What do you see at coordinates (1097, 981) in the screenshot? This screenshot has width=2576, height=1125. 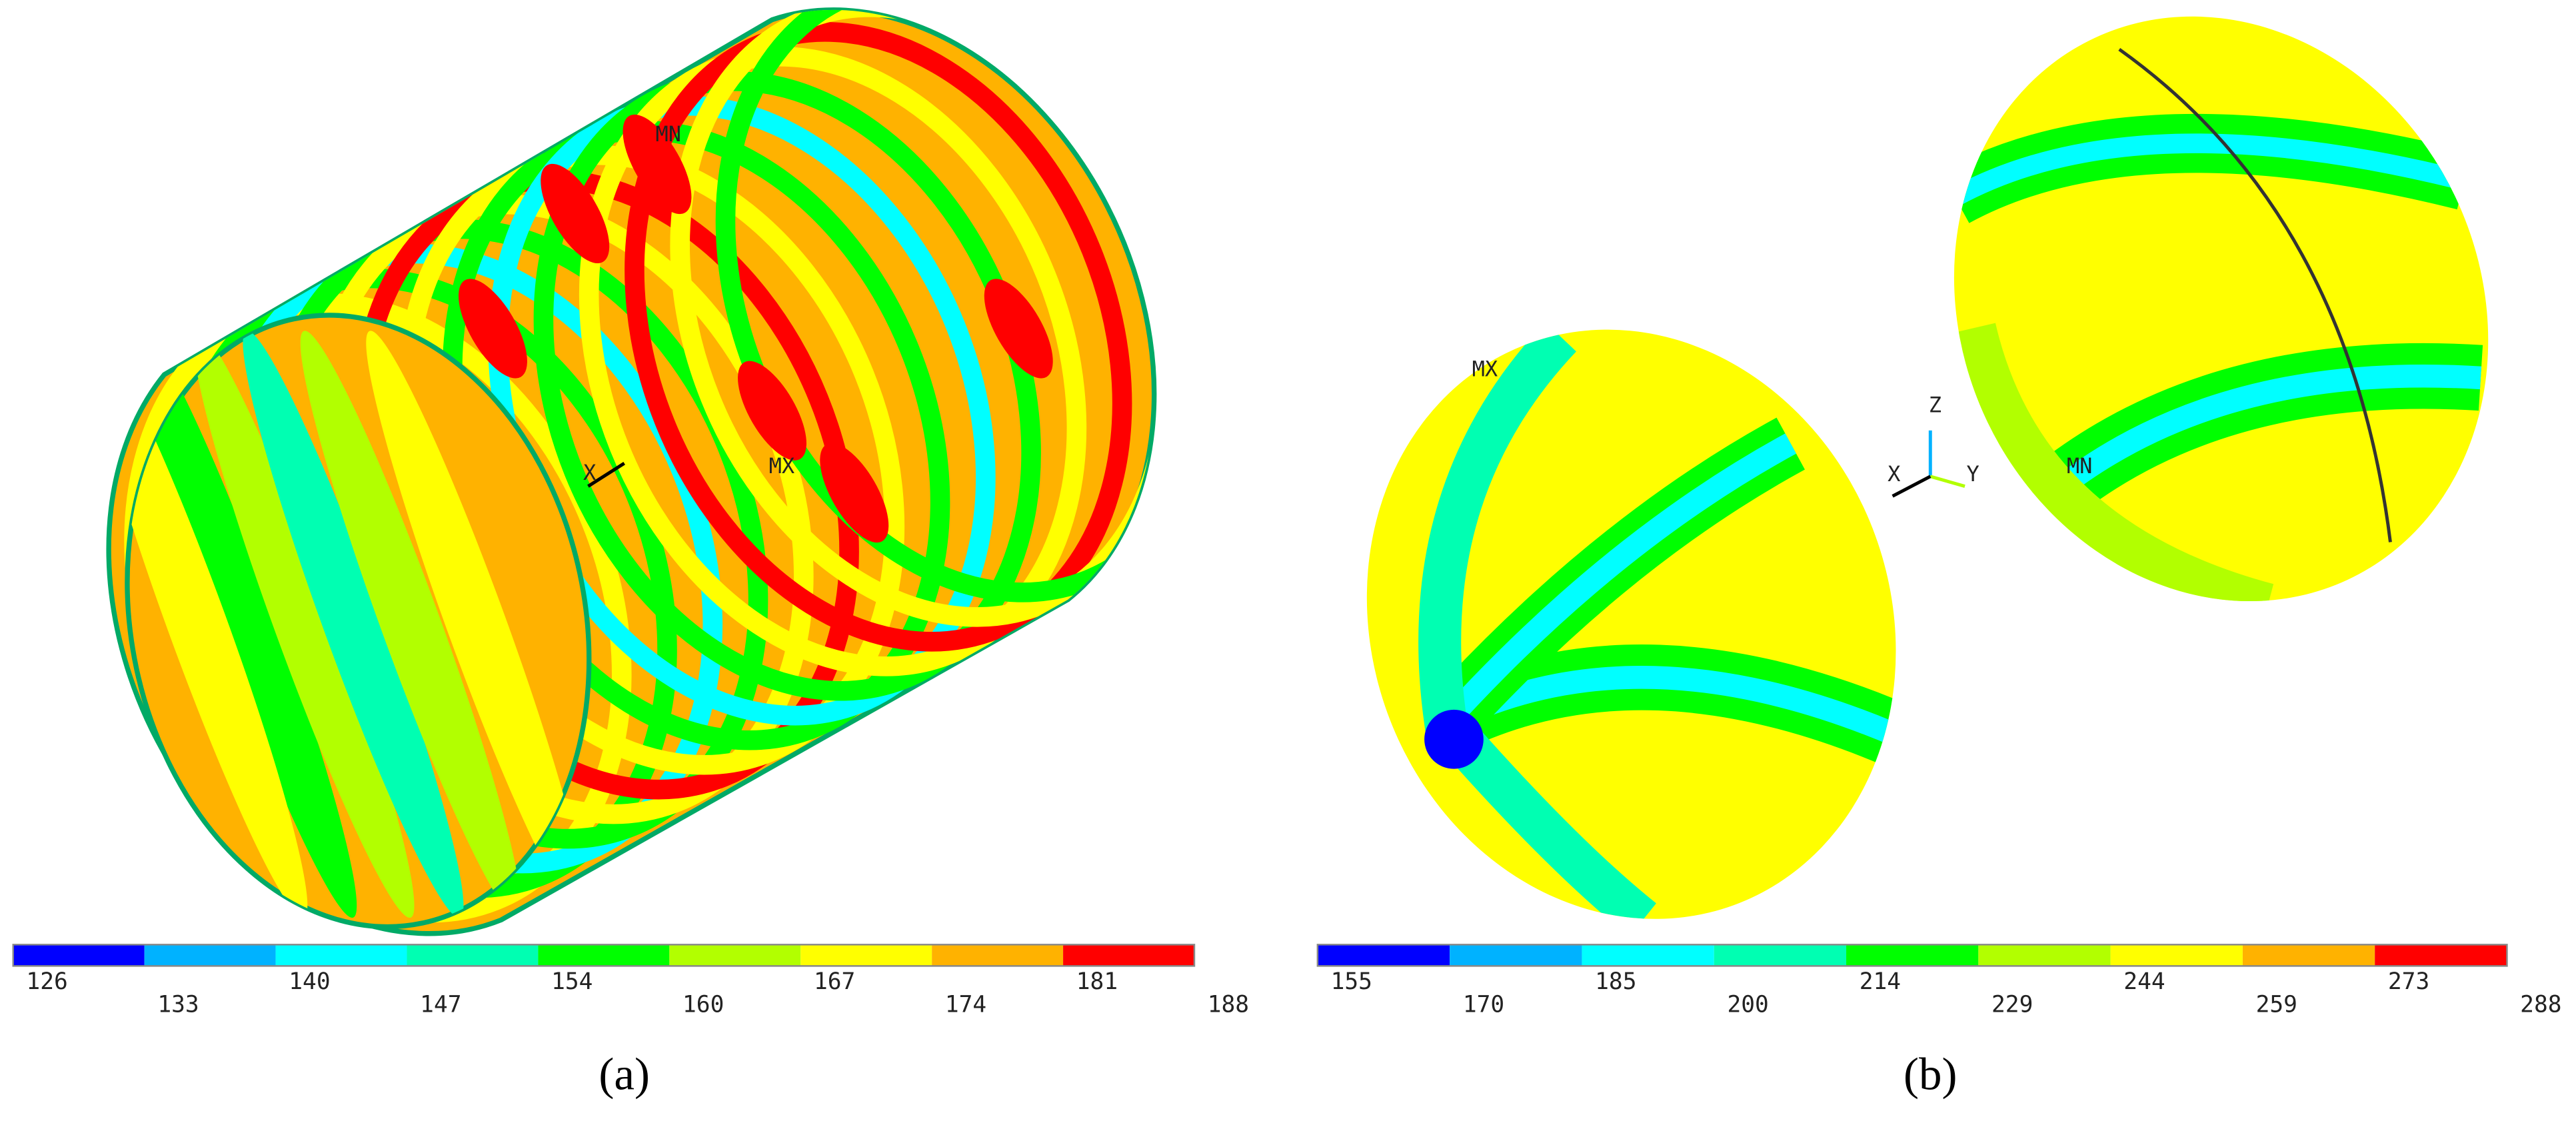 I see `colorbar-tick-label: 181` at bounding box center [1097, 981].